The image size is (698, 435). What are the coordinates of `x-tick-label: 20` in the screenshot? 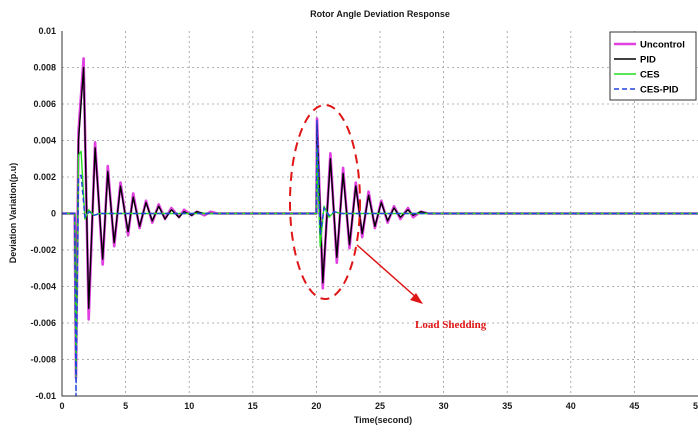 It's located at (316, 406).